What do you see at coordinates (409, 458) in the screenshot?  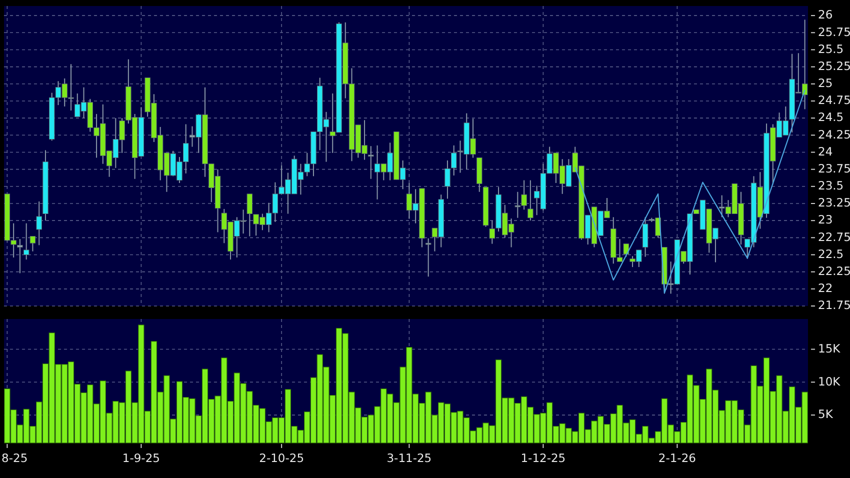 I see `x-tick-label: 3-11-25` at bounding box center [409, 458].